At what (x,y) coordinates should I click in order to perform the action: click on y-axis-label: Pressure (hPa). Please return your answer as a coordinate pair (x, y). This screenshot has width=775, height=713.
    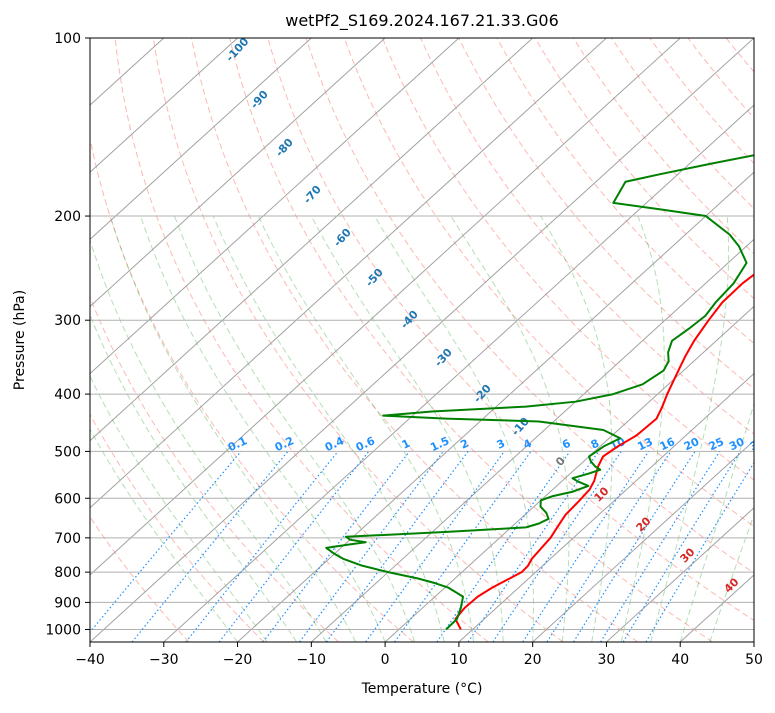
    Looking at the image, I should click on (20, 340).